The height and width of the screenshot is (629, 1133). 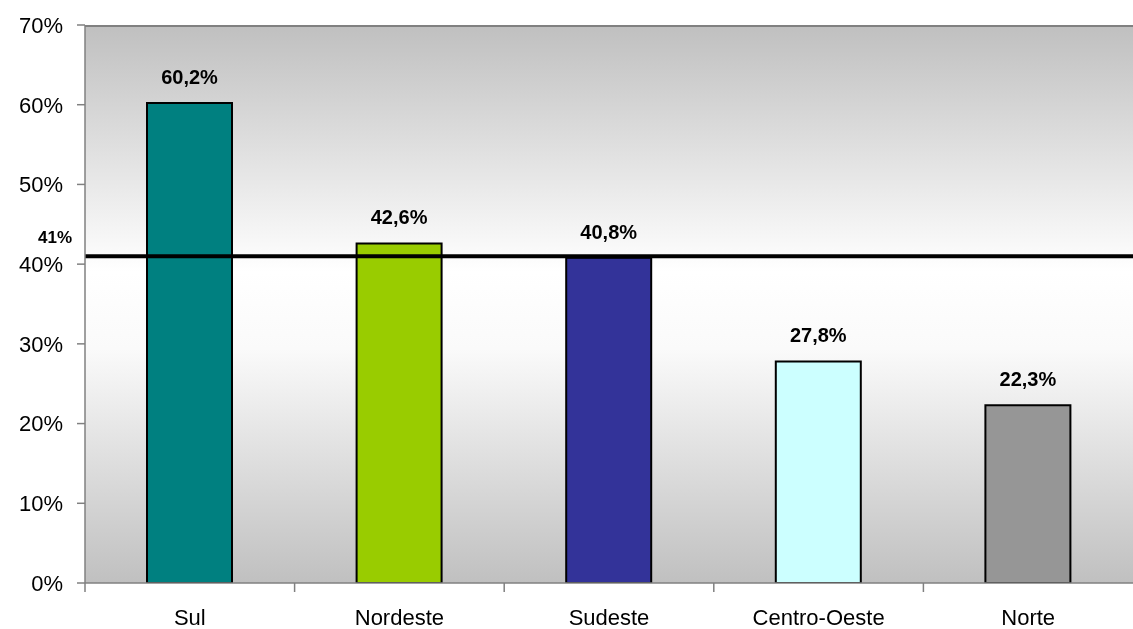 What do you see at coordinates (190, 77) in the screenshot?
I see `data-label: 60,2%` at bounding box center [190, 77].